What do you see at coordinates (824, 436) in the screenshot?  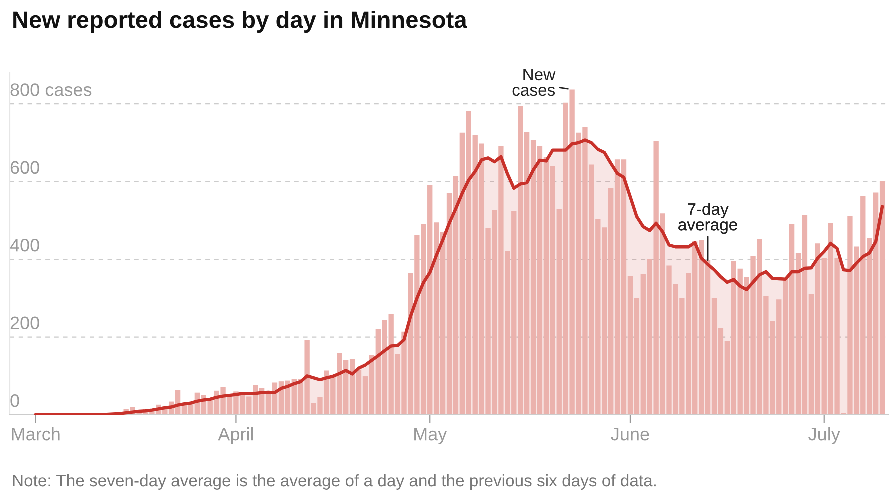 I see `x-tick-label: July` at bounding box center [824, 436].